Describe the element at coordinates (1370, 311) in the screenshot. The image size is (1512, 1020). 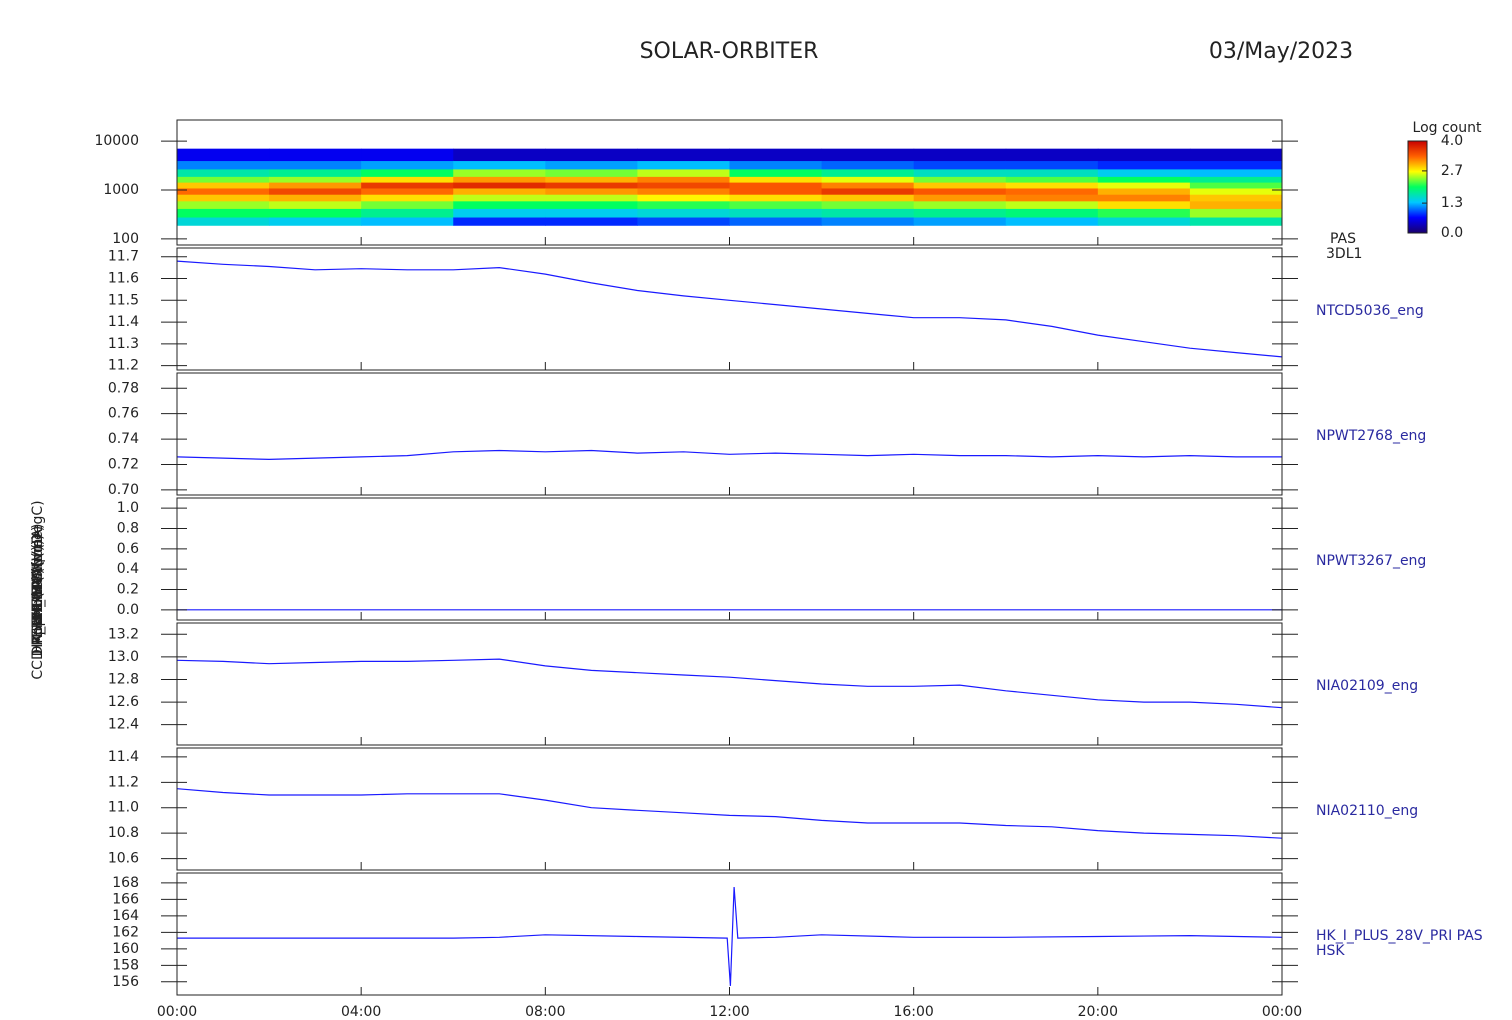
I see `right-label: NTCD5036_eng` at that location.